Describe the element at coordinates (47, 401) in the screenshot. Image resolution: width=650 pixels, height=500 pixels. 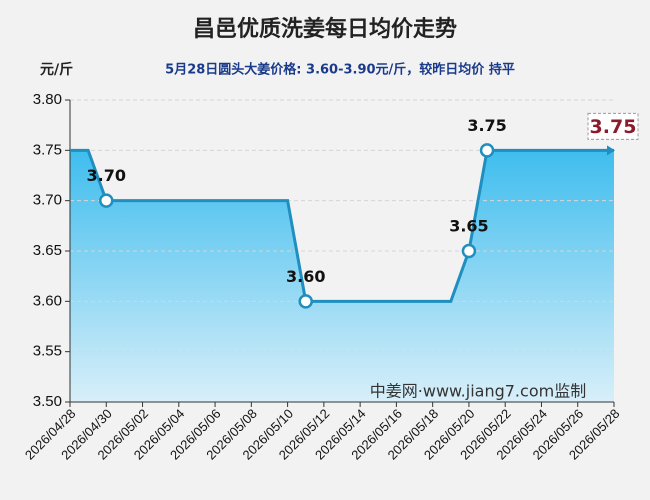
I see `y-tick-label: 3.50` at that location.